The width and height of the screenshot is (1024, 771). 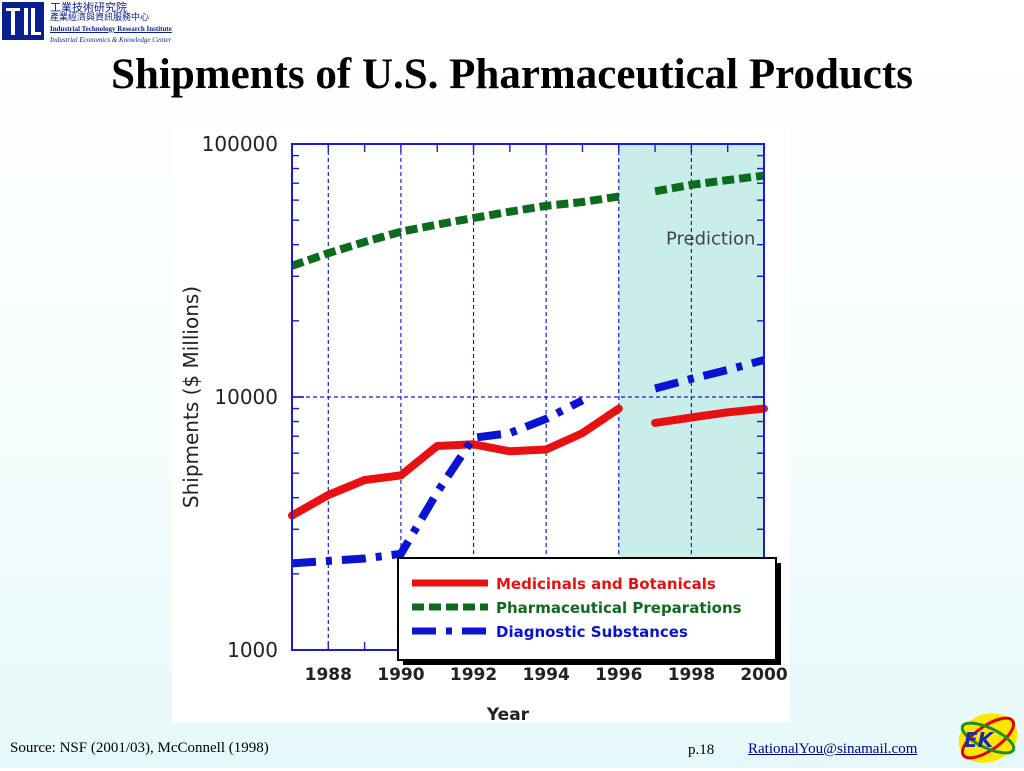 What do you see at coordinates (88, 7) in the screenshot?
I see `org-name-zh: 工業技術研究院` at bounding box center [88, 7].